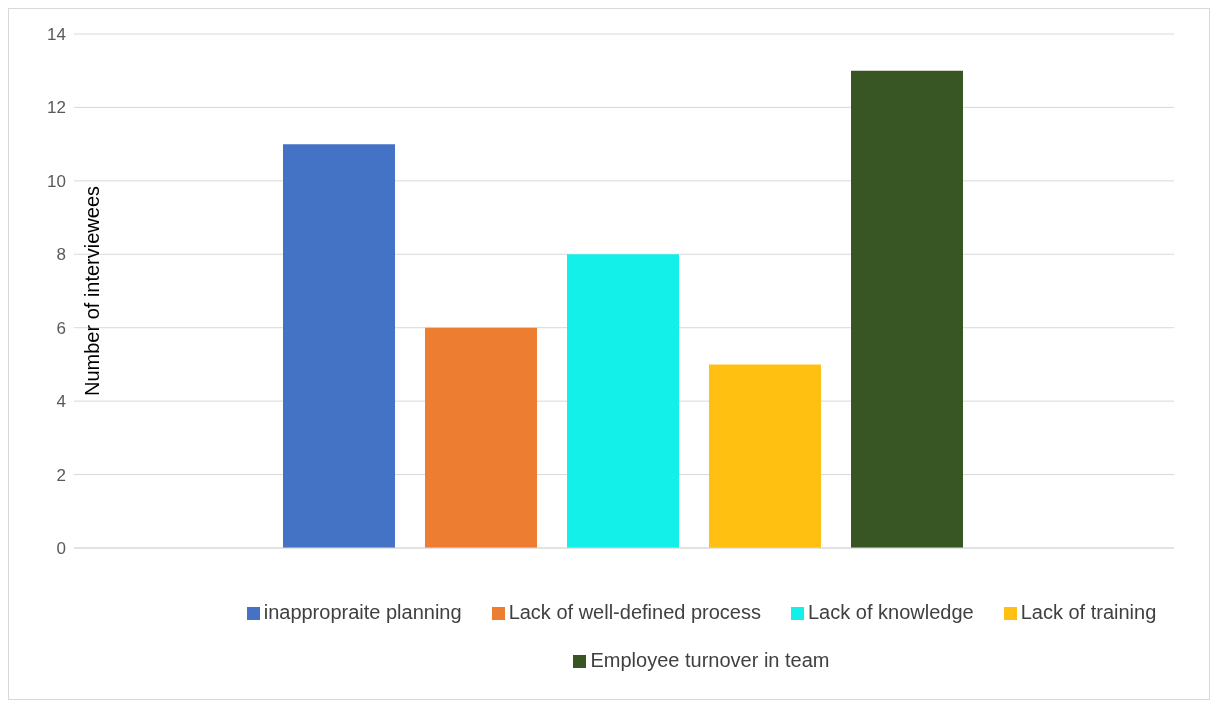 This screenshot has width=1223, height=713. Describe the element at coordinates (890, 612) in the screenshot. I see `legend-label: Lack of knowledge` at that location.